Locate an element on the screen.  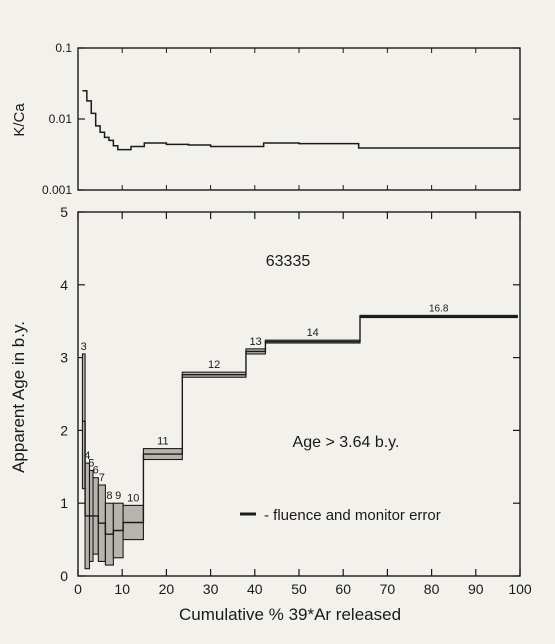
age-step-label: 10 is located at coordinates (133, 498).